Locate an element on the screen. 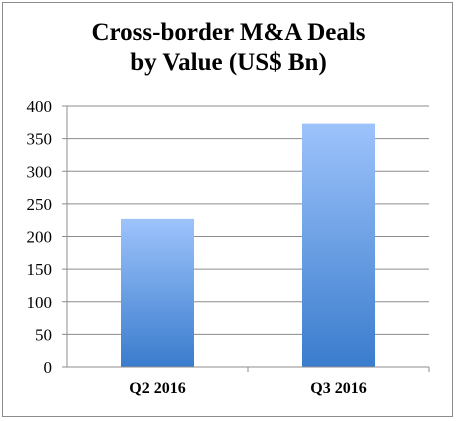 The height and width of the screenshot is (421, 457). chart-title-line-1: Cross-border M&A Deals is located at coordinates (228, 32).